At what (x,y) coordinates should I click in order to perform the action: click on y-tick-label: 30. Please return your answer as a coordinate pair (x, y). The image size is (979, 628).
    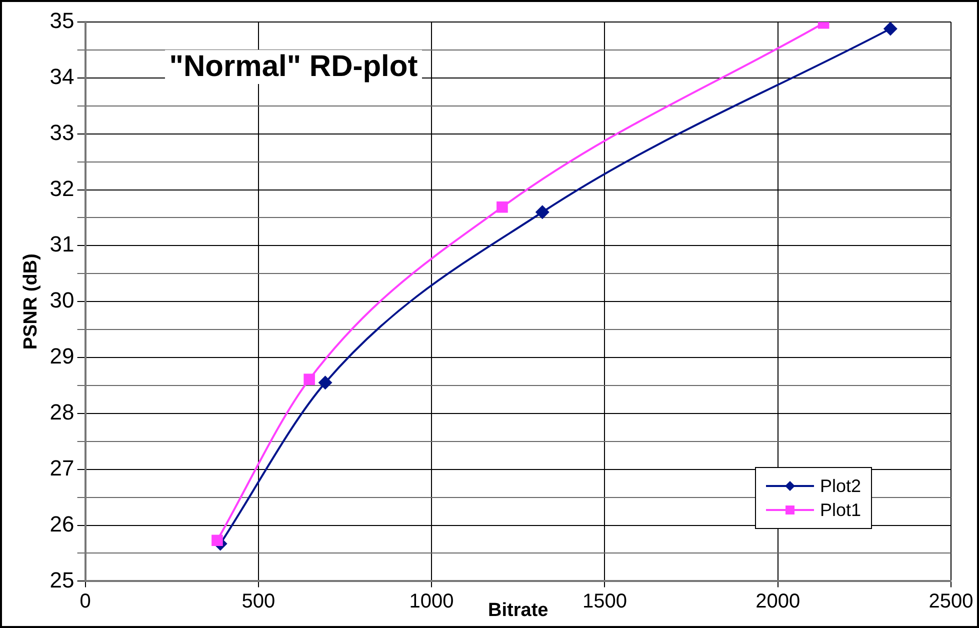
    Looking at the image, I should click on (62, 300).